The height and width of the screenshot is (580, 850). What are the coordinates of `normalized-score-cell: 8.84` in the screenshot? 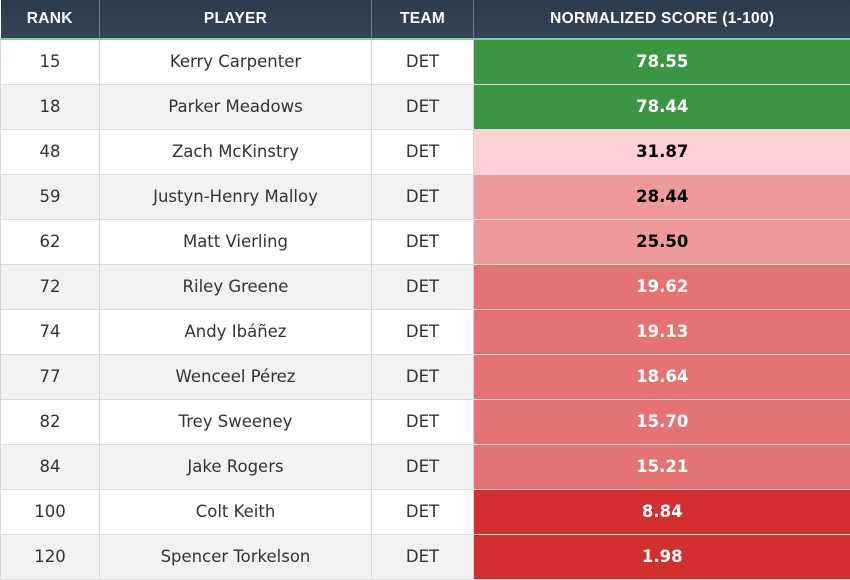 It's located at (662, 511).